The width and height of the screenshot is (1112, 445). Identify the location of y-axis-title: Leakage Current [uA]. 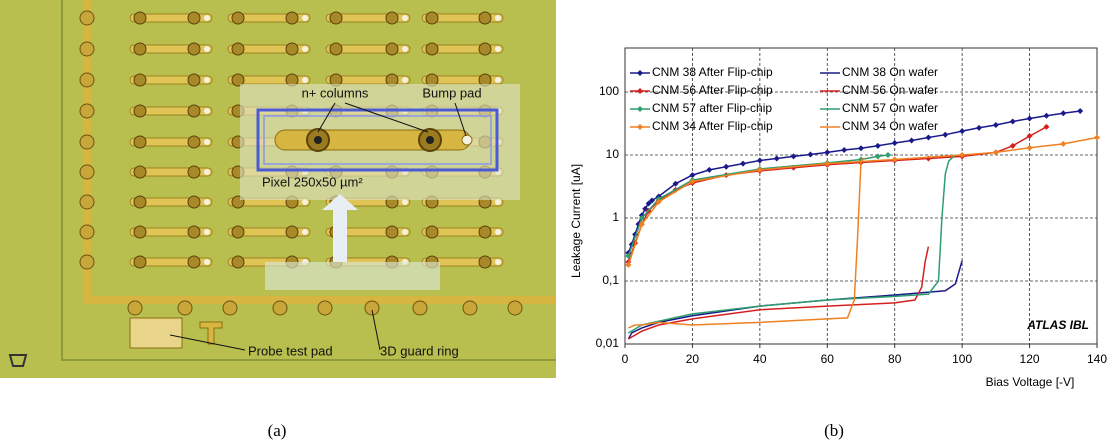
(576, 221).